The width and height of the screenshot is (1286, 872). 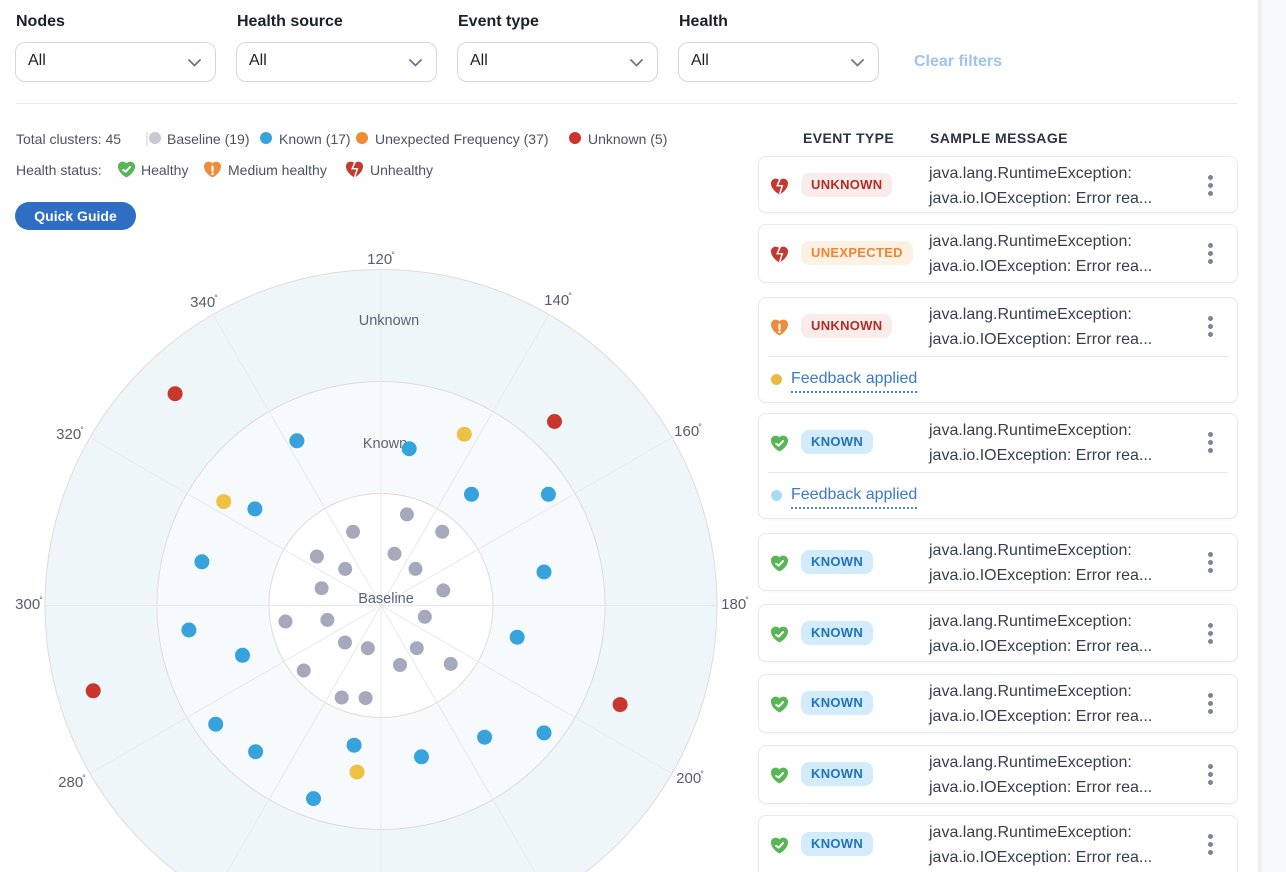 I want to click on svg-text: 320°, so click(x=70, y=434).